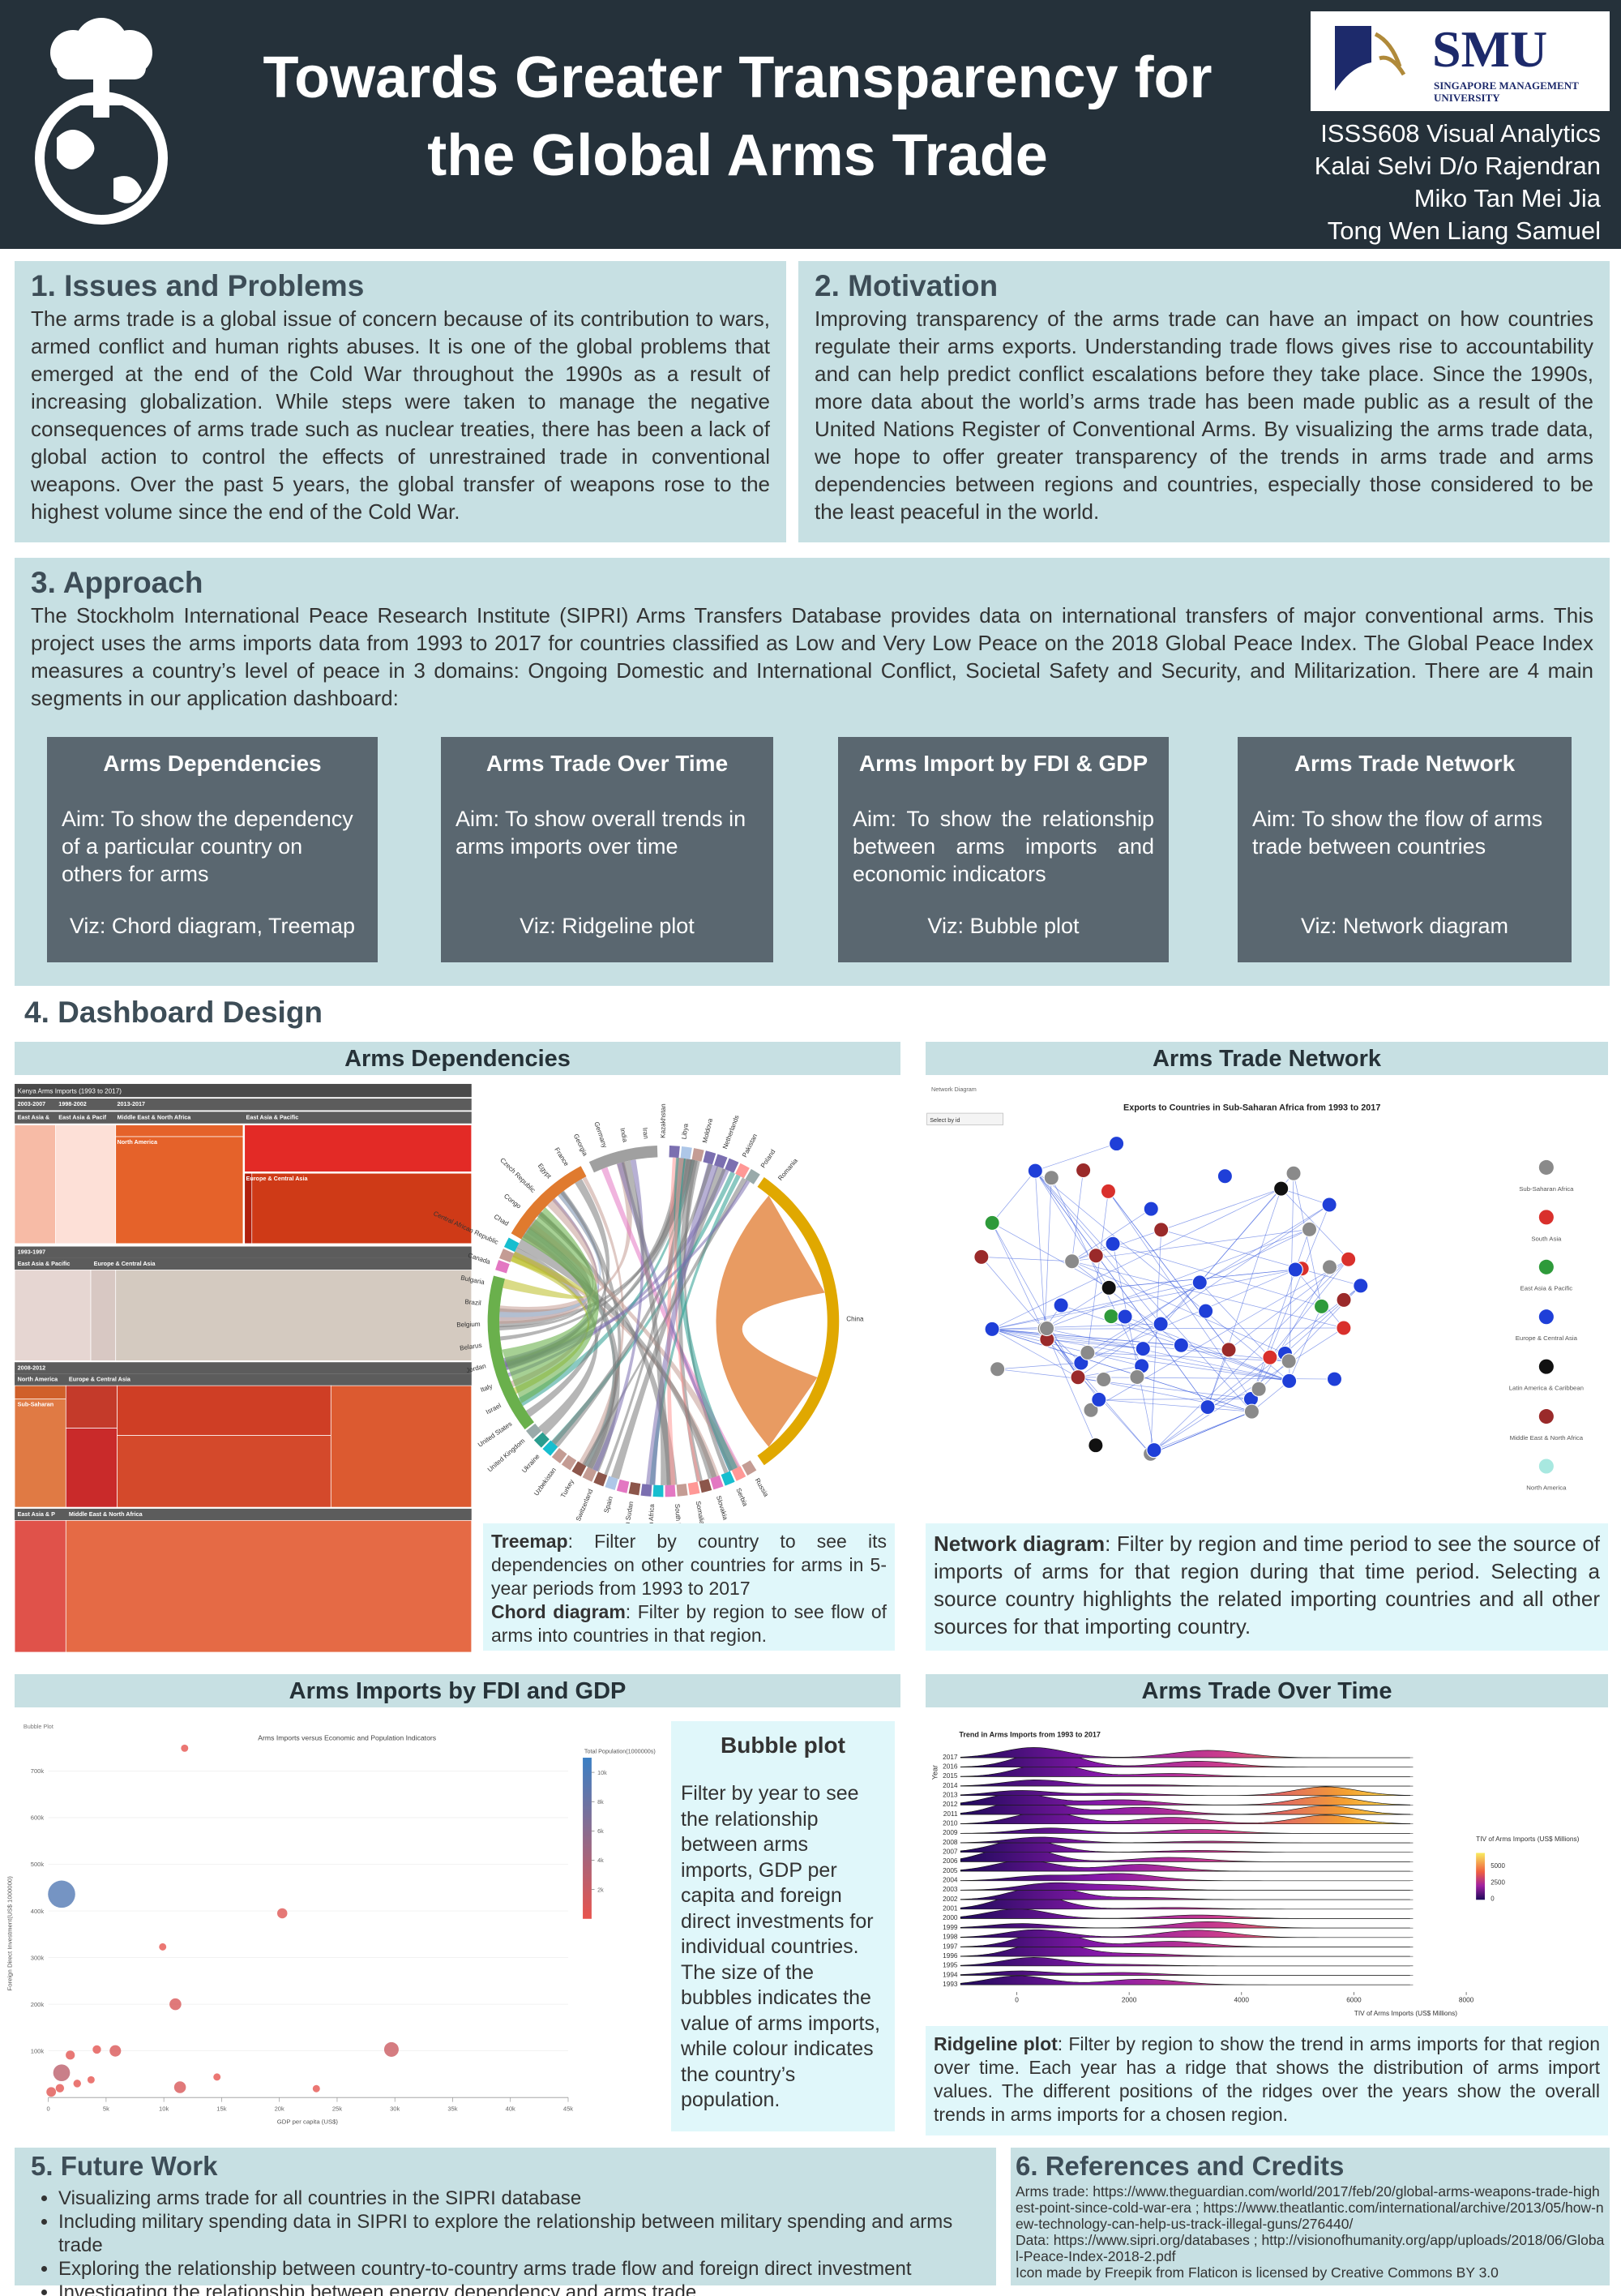 The image size is (1621, 2296). I want to click on panel-title: Arms Trade Over Time, so click(1267, 1691).